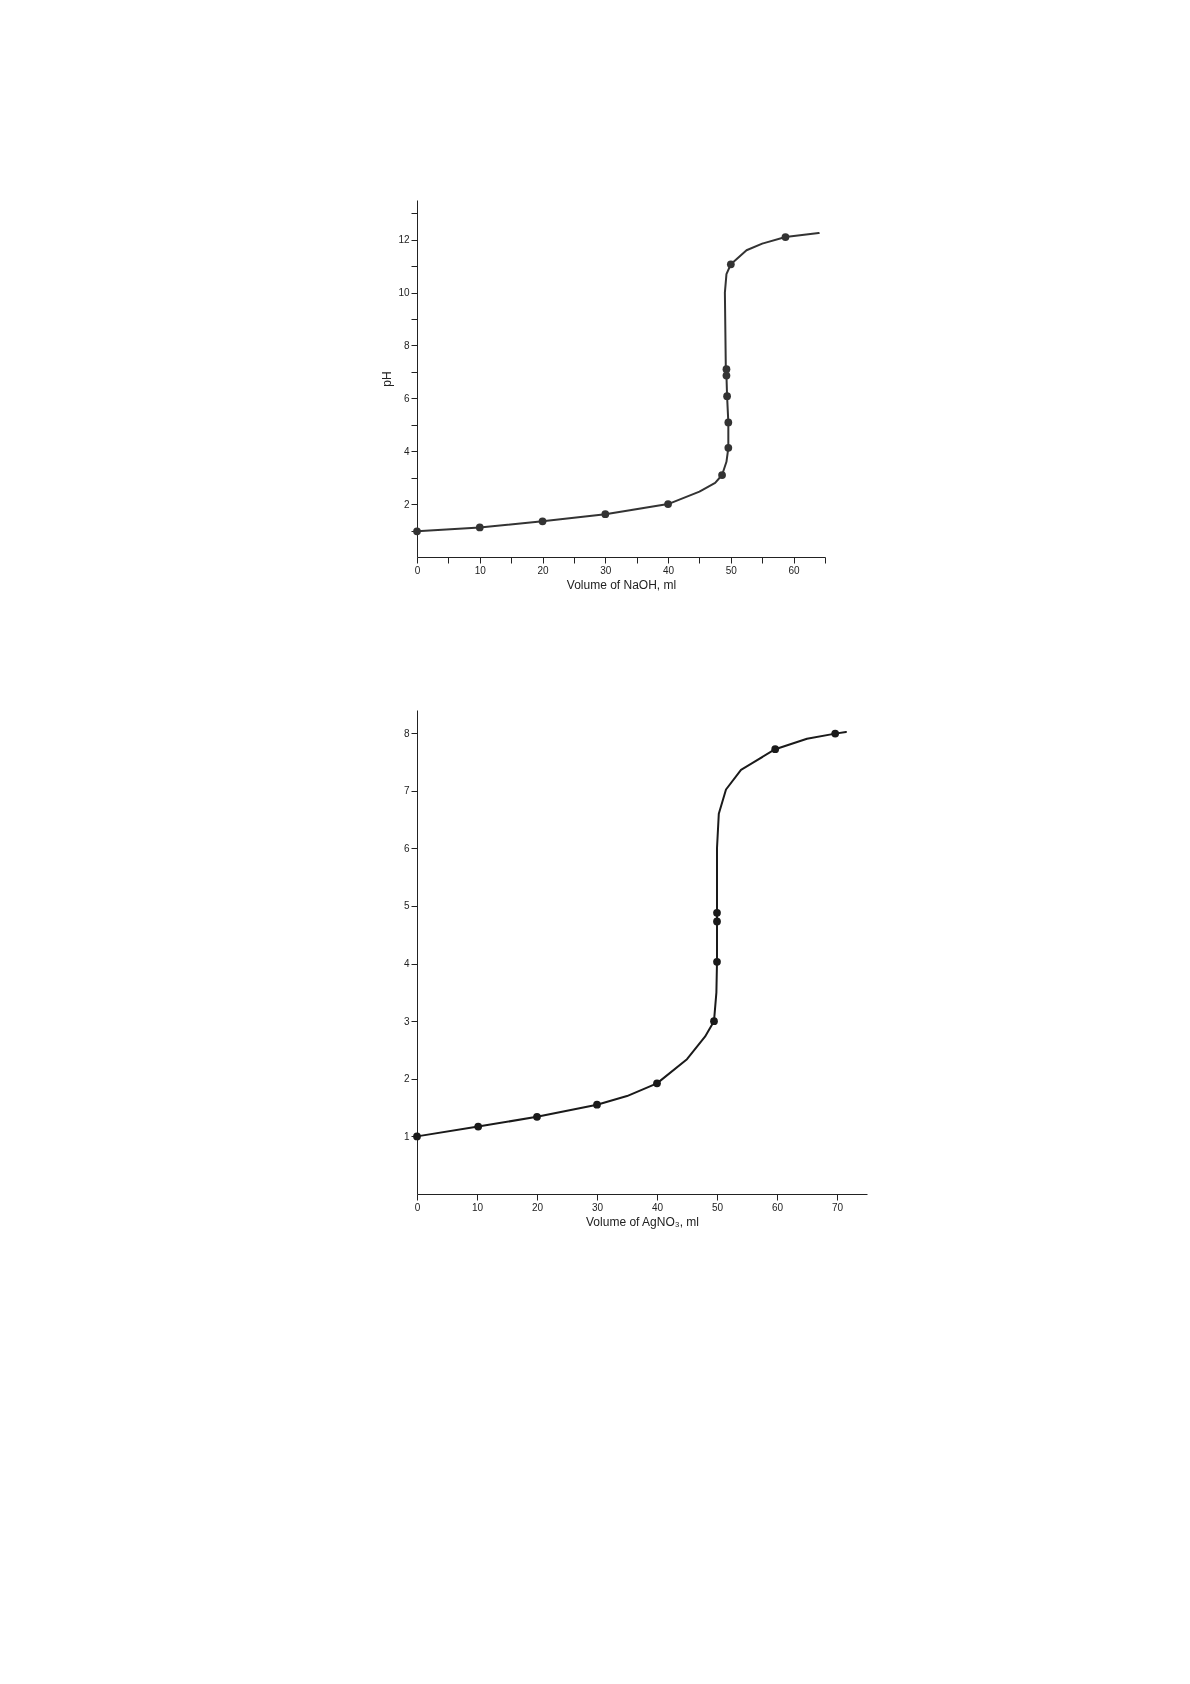 This screenshot has height=1684, width=1190. Describe the element at coordinates (406, 1136) in the screenshot. I see `y-tick-label: 1` at that location.